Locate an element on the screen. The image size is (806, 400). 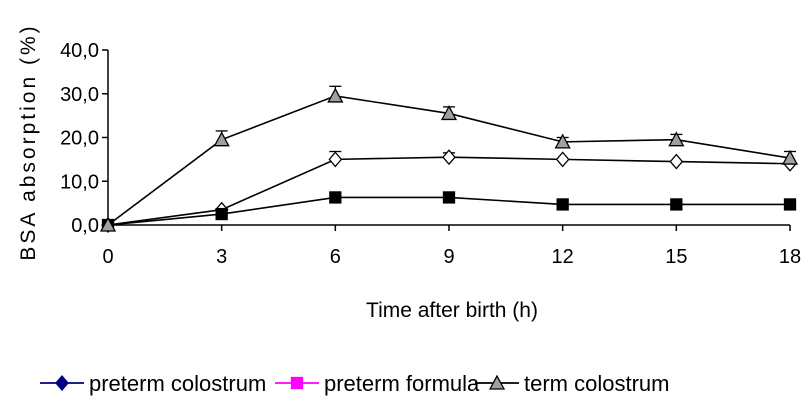
legend-item: term colostrum is located at coordinates (572, 383).